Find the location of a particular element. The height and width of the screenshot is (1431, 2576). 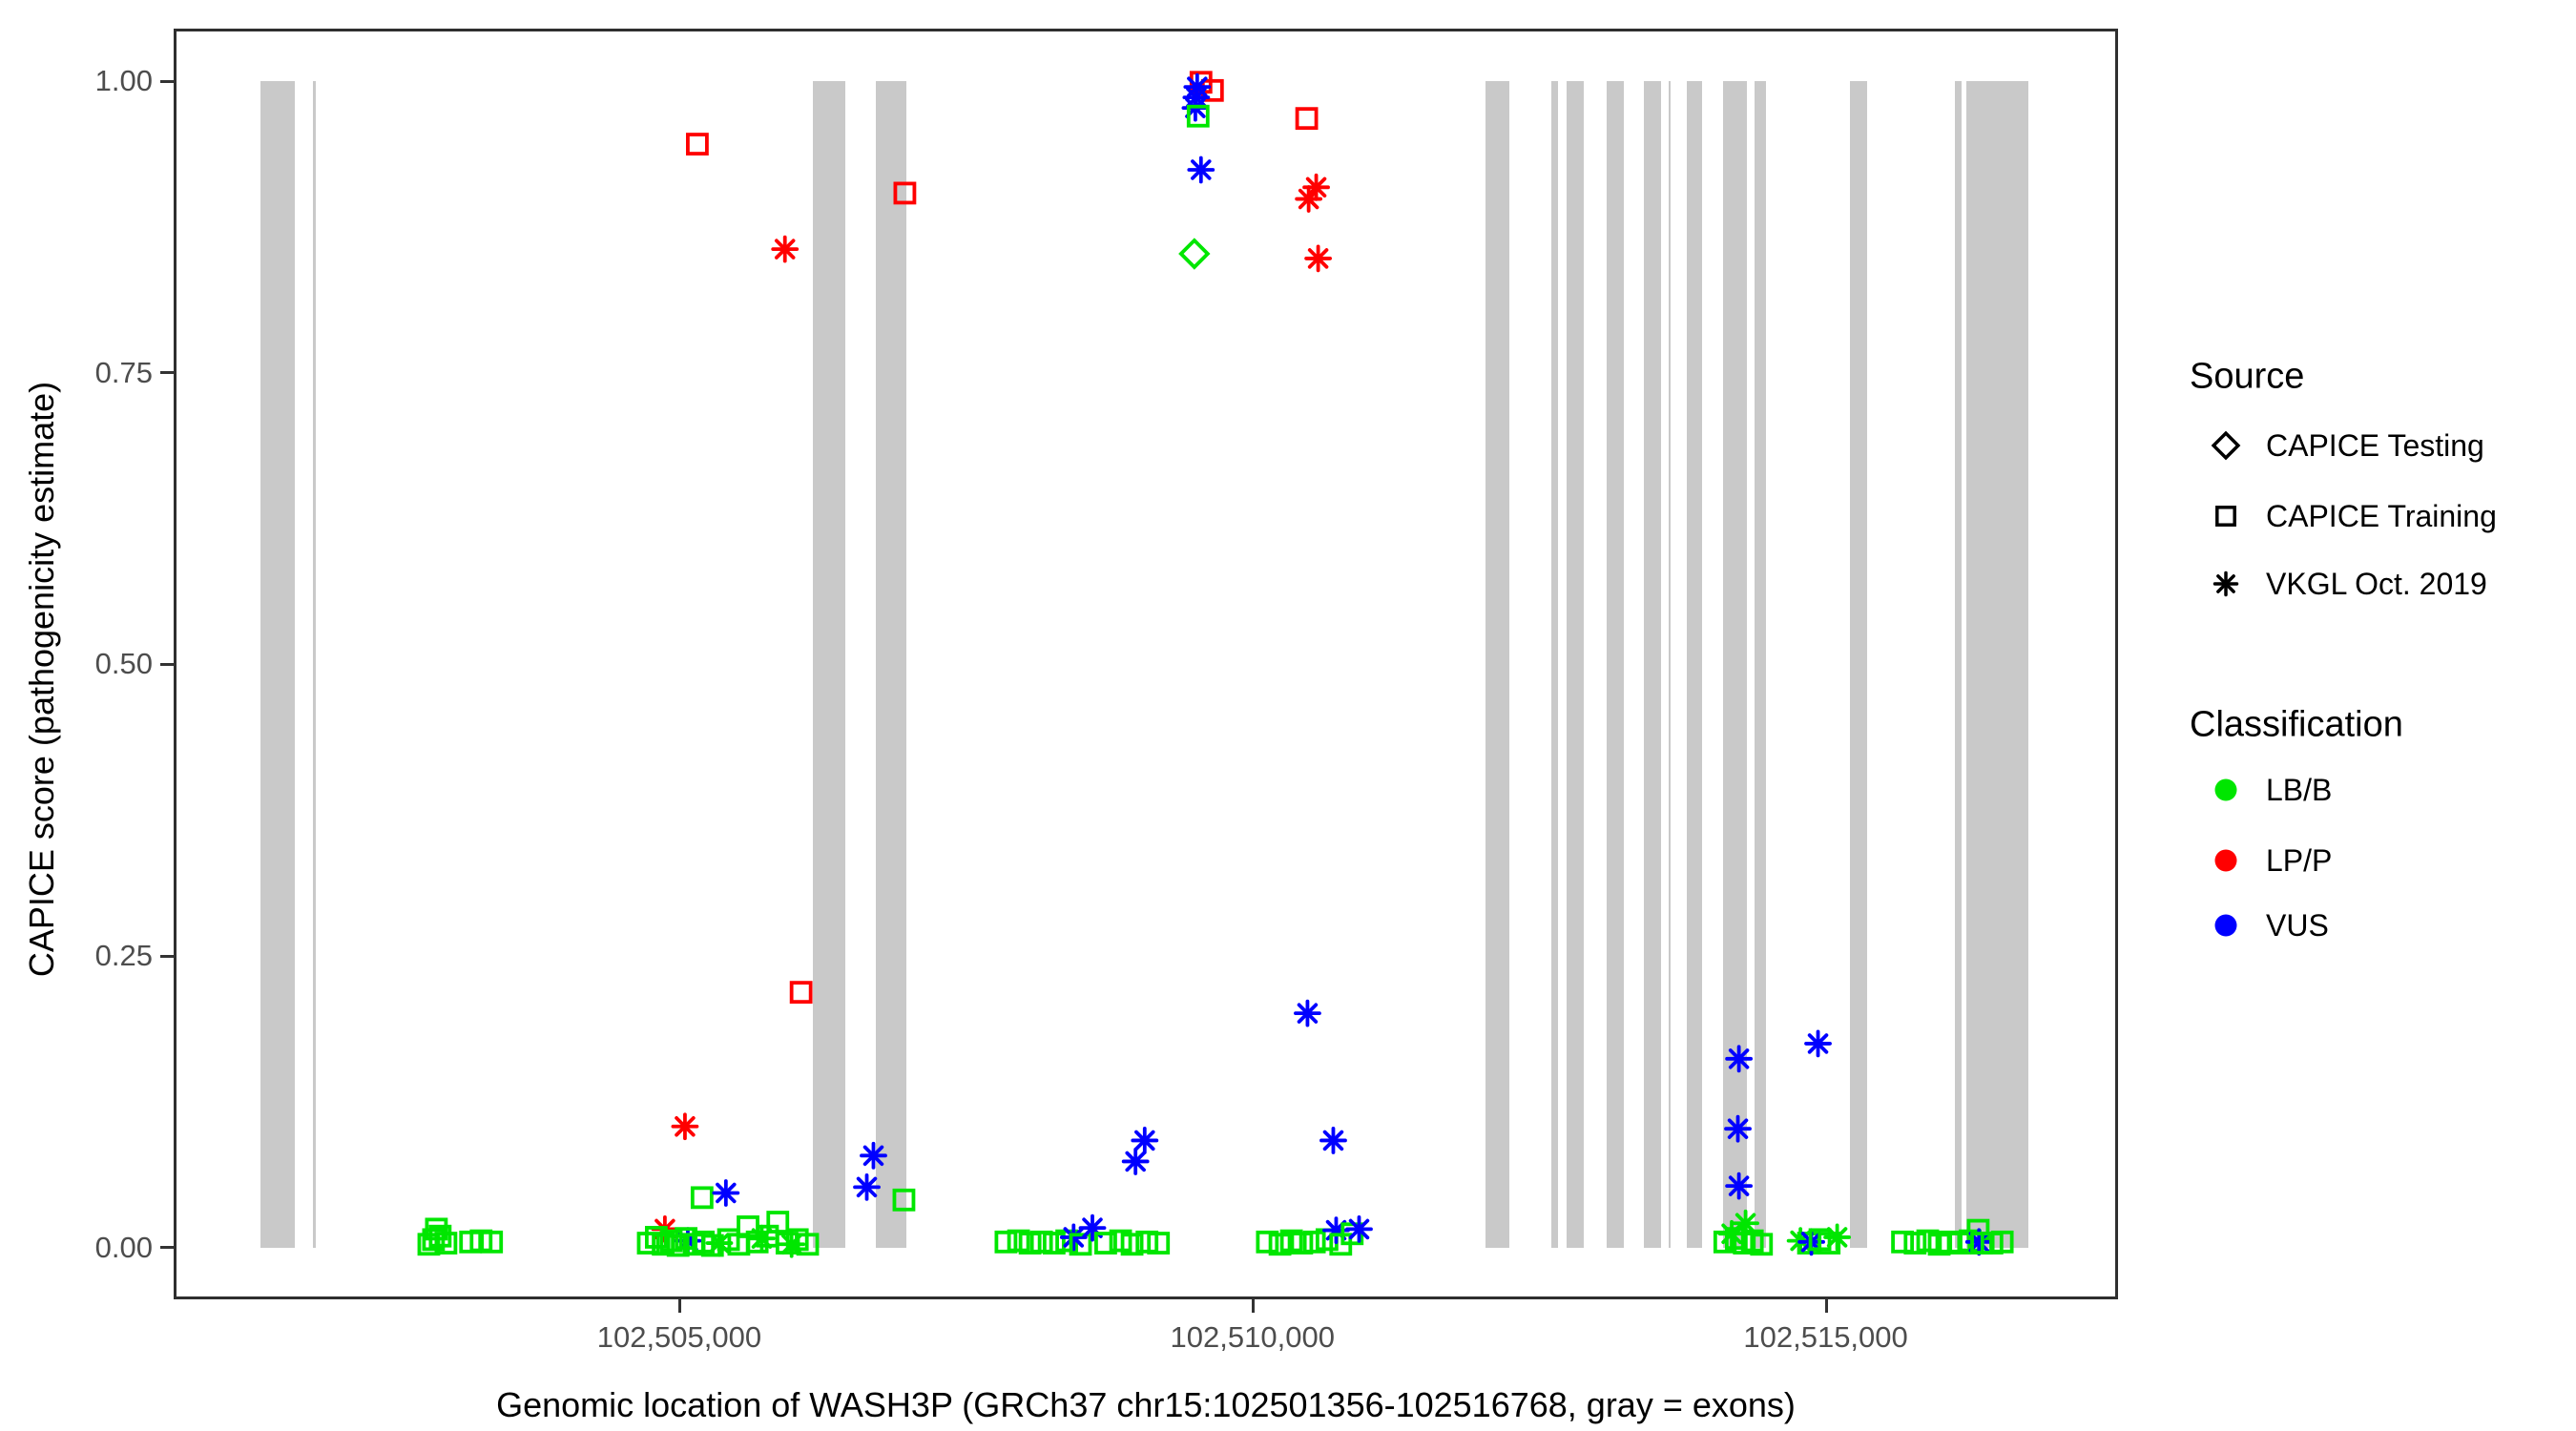

asterisk-icon is located at coordinates (2225, 583).